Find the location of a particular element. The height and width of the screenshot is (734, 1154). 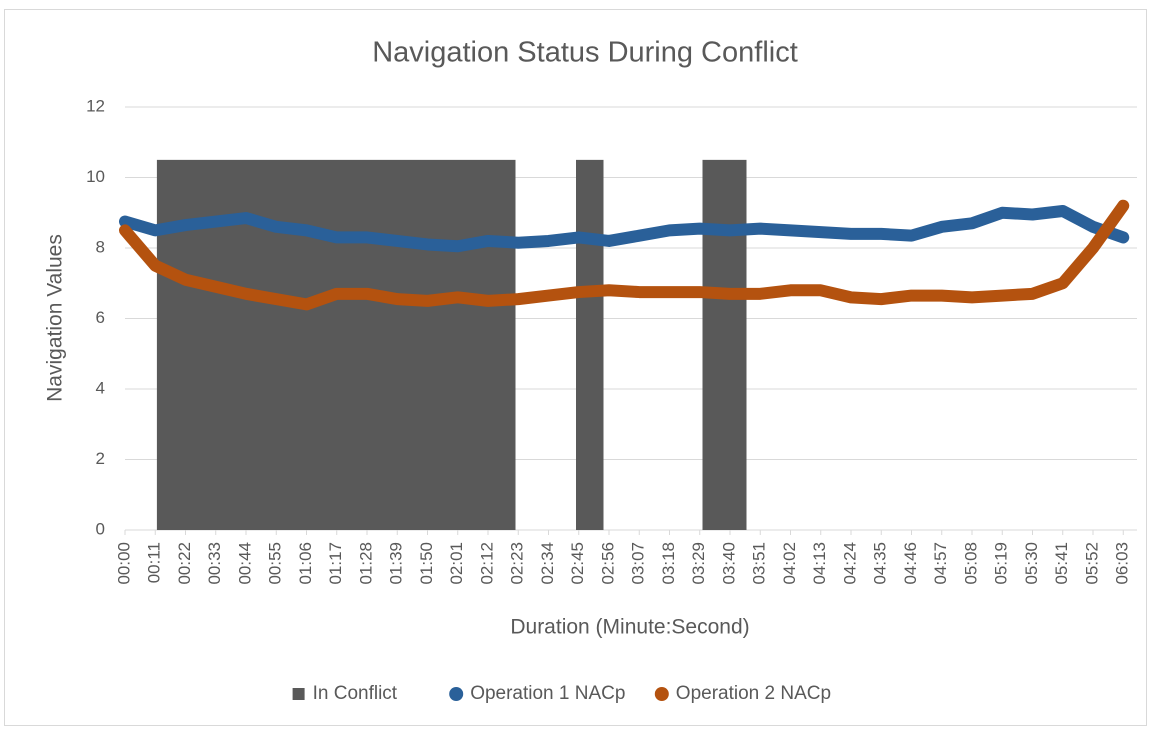

y-tick-label: 10 is located at coordinates (95, 176).